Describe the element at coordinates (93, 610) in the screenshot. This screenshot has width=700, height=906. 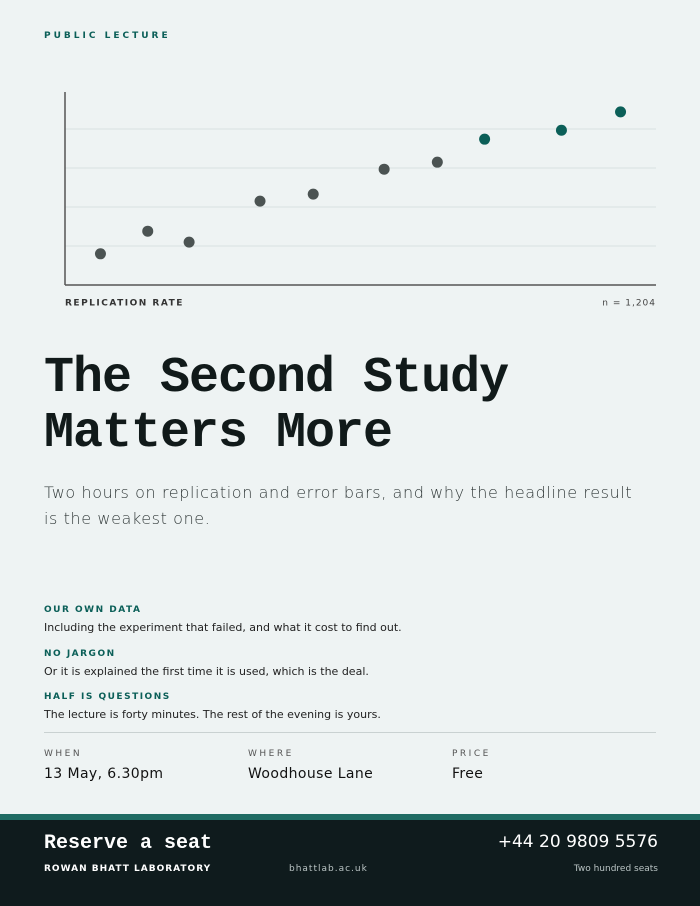
I see `point-heading: OUR OWN DATA` at that location.